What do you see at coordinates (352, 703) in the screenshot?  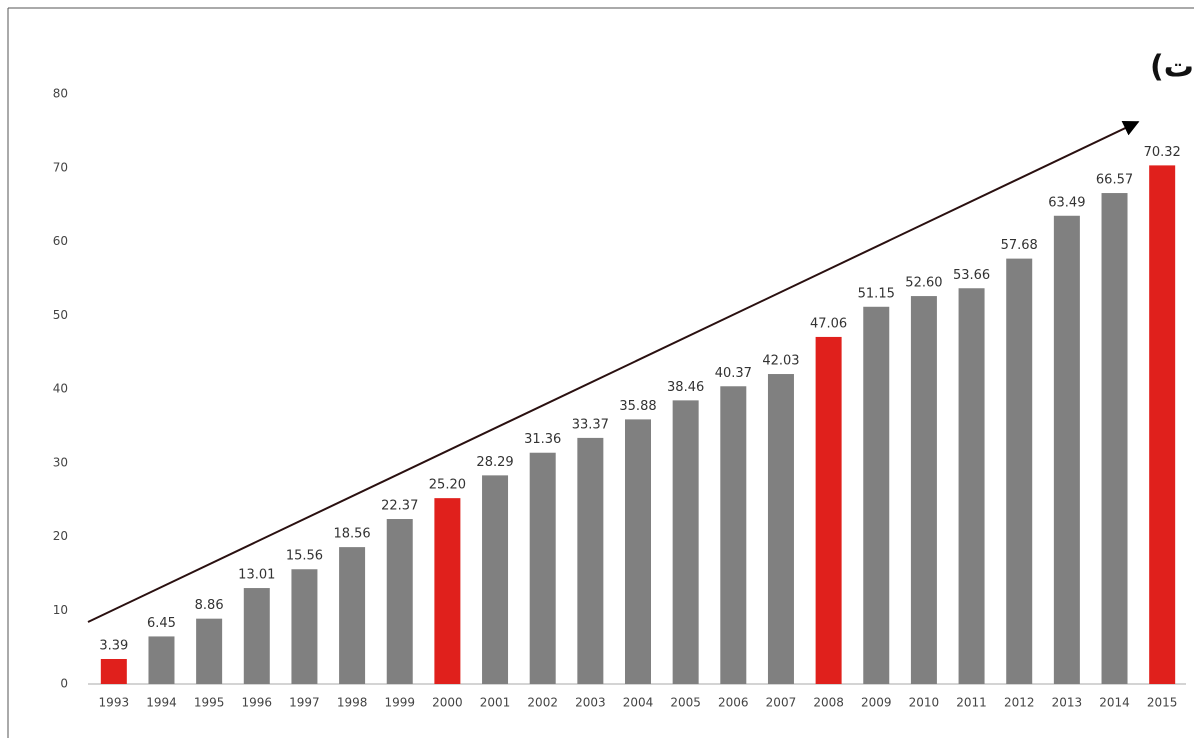 I see `x-tick-label: 1998` at bounding box center [352, 703].